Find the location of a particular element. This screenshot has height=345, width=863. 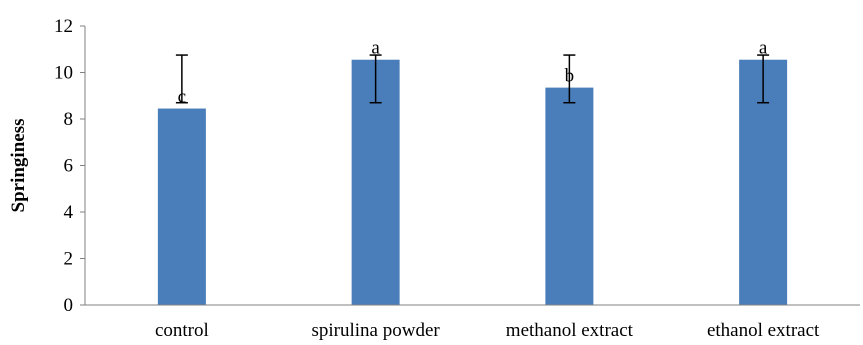

y-tick-label: 6 is located at coordinates (69, 166).